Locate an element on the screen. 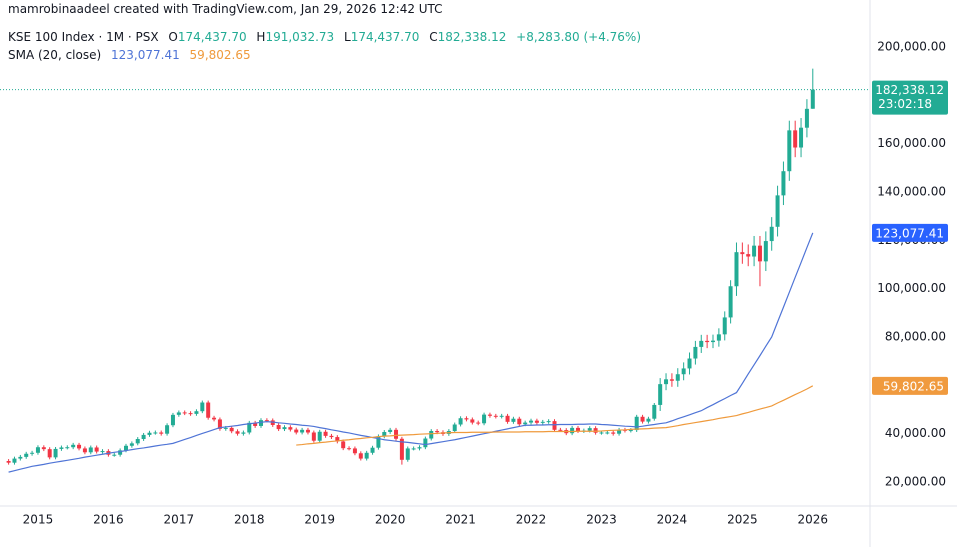 This screenshot has width=957, height=547. indicator-value: 123,077.41 is located at coordinates (145, 55).